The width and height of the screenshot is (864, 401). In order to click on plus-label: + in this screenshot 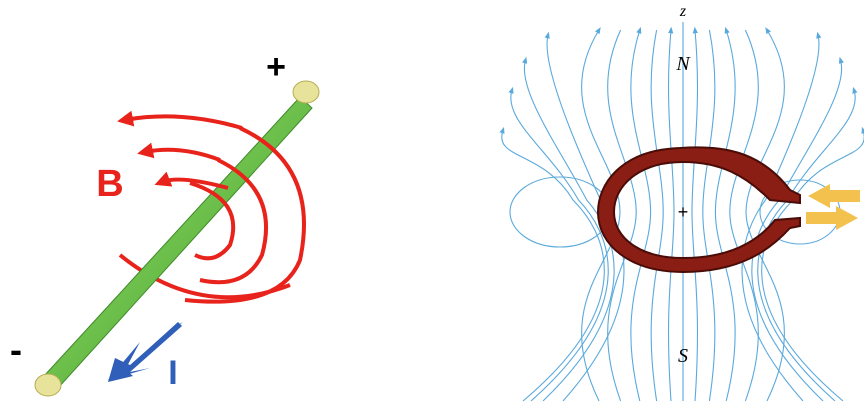, I will do `click(276, 67)`.